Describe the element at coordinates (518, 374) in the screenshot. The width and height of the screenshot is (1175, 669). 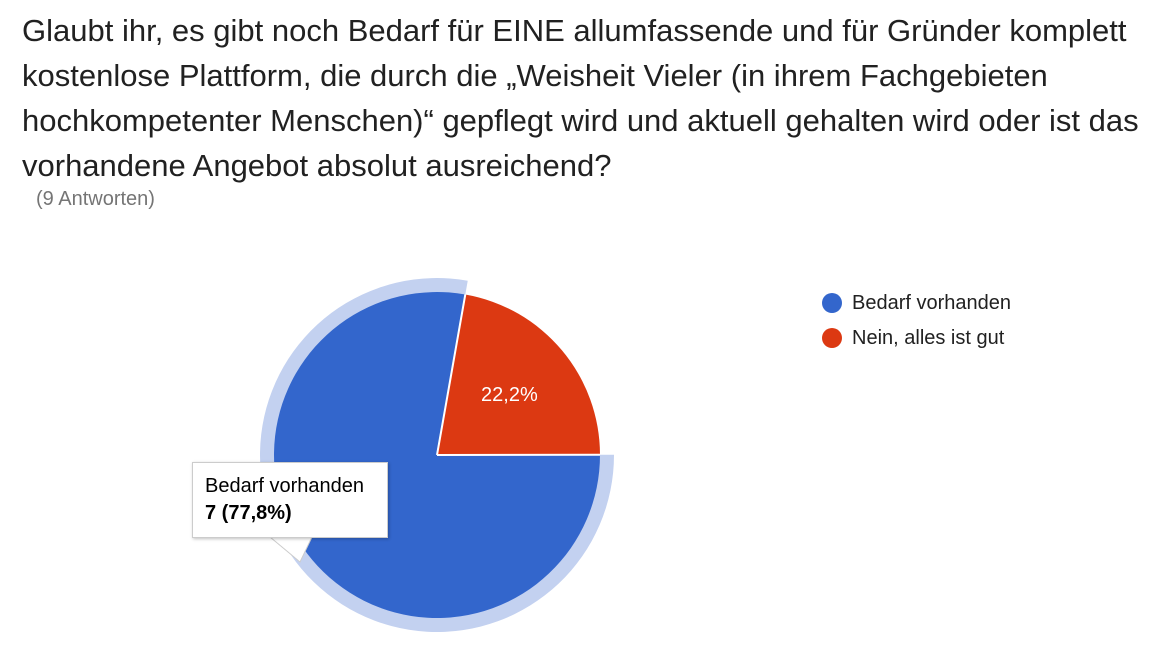
I see `pie-slice-nein-alles-ist-gut` at that location.